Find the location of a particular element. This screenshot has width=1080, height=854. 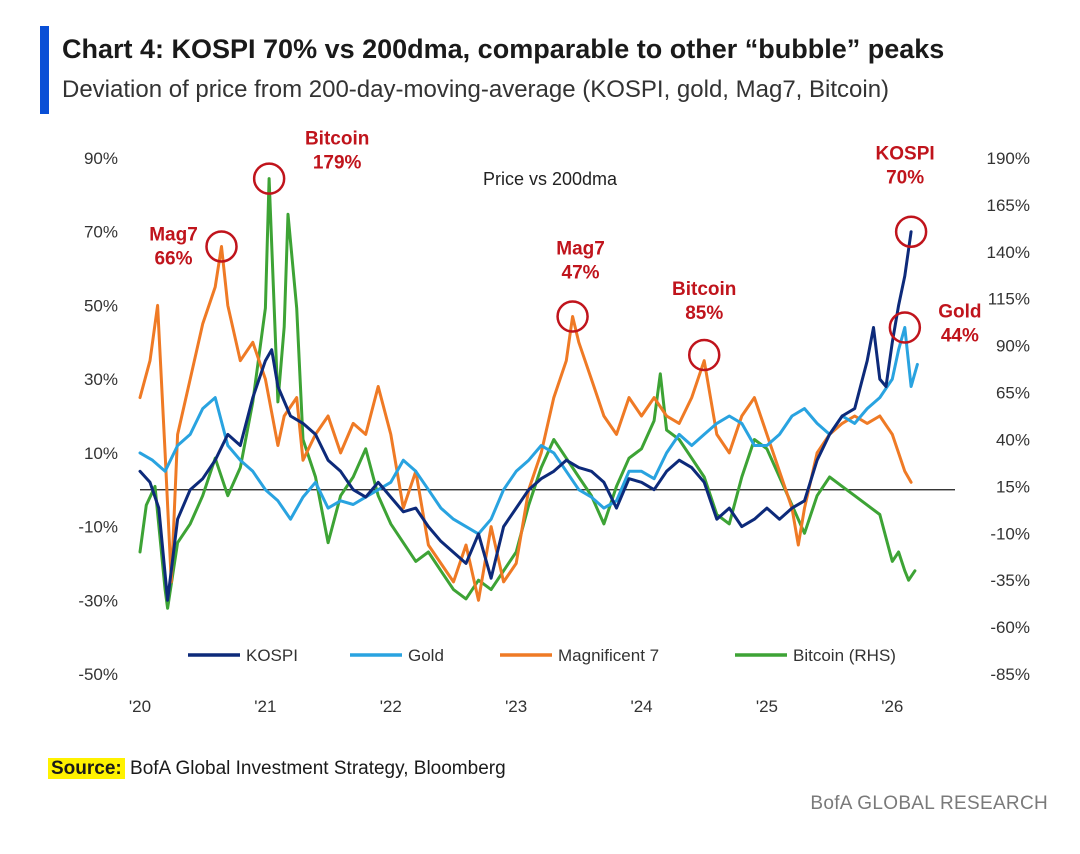

x-tick-label: '20 is located at coordinates (140, 706).